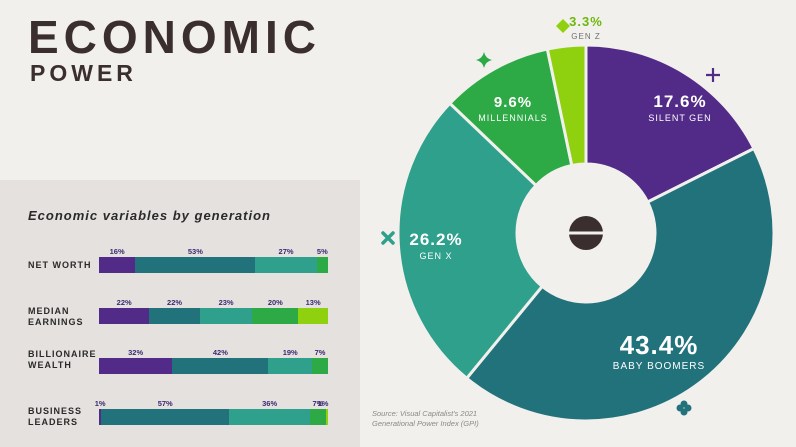 The height and width of the screenshot is (447, 796). Describe the element at coordinates (270, 403) in the screenshot. I see `segment-percent-label: 36%` at that location.